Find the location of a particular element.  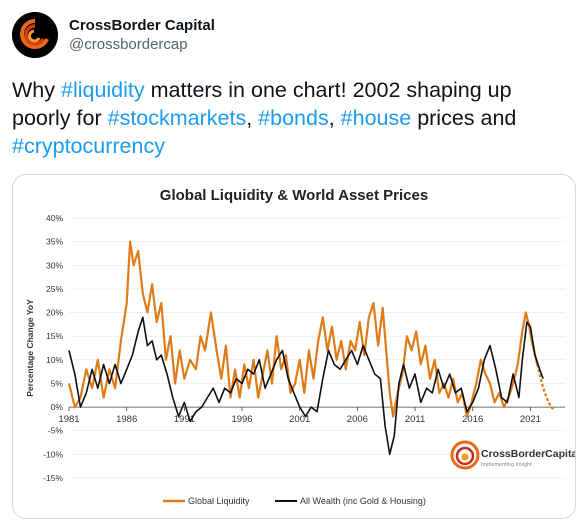

x-tick-label: 2001 is located at coordinates (299, 419).